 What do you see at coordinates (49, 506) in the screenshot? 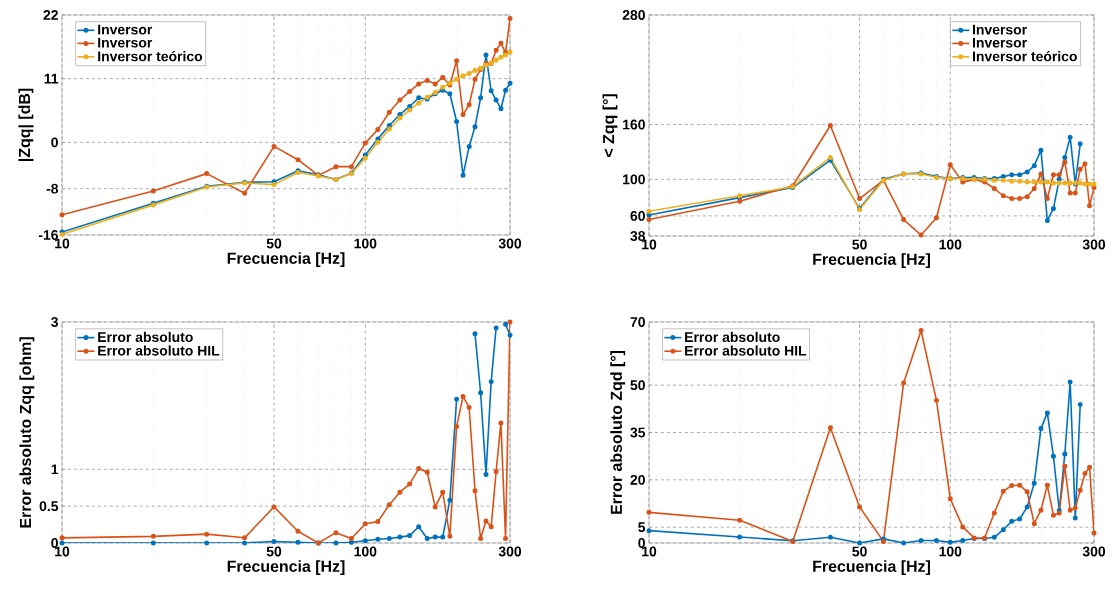
I see `y-tick-label: 0.5` at bounding box center [49, 506].